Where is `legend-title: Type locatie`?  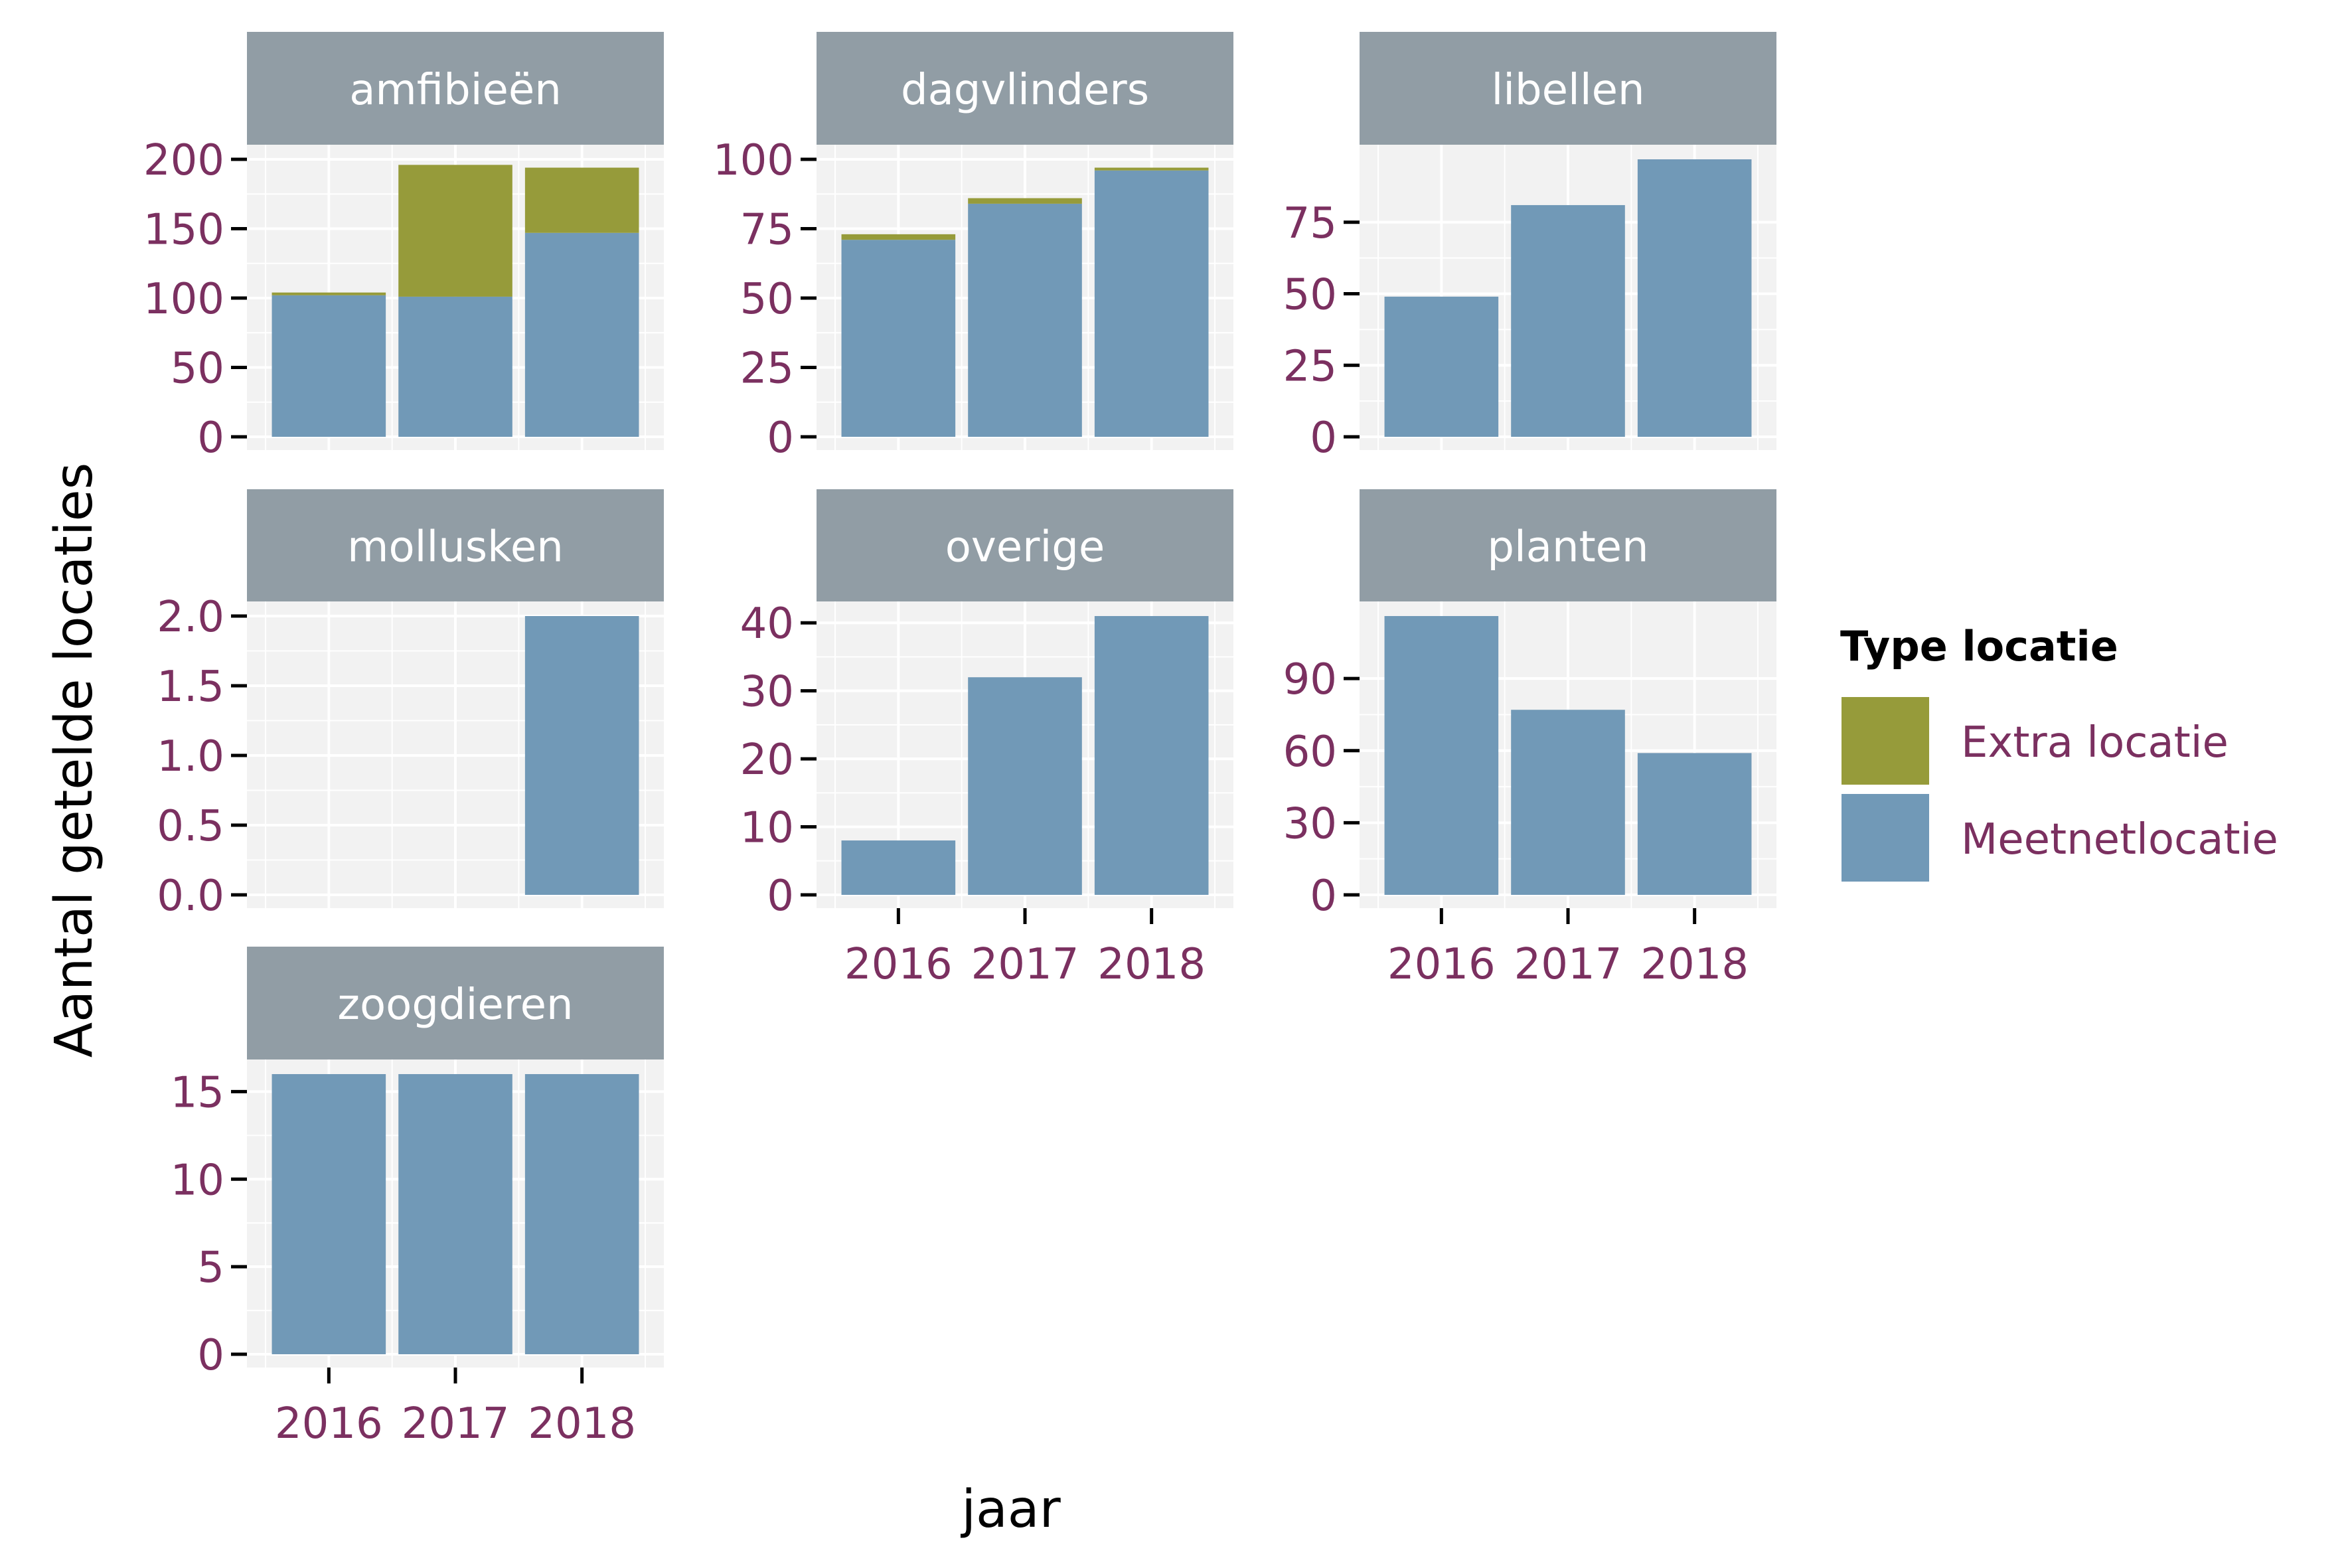
legend-title: Type locatie is located at coordinates (1979, 646).